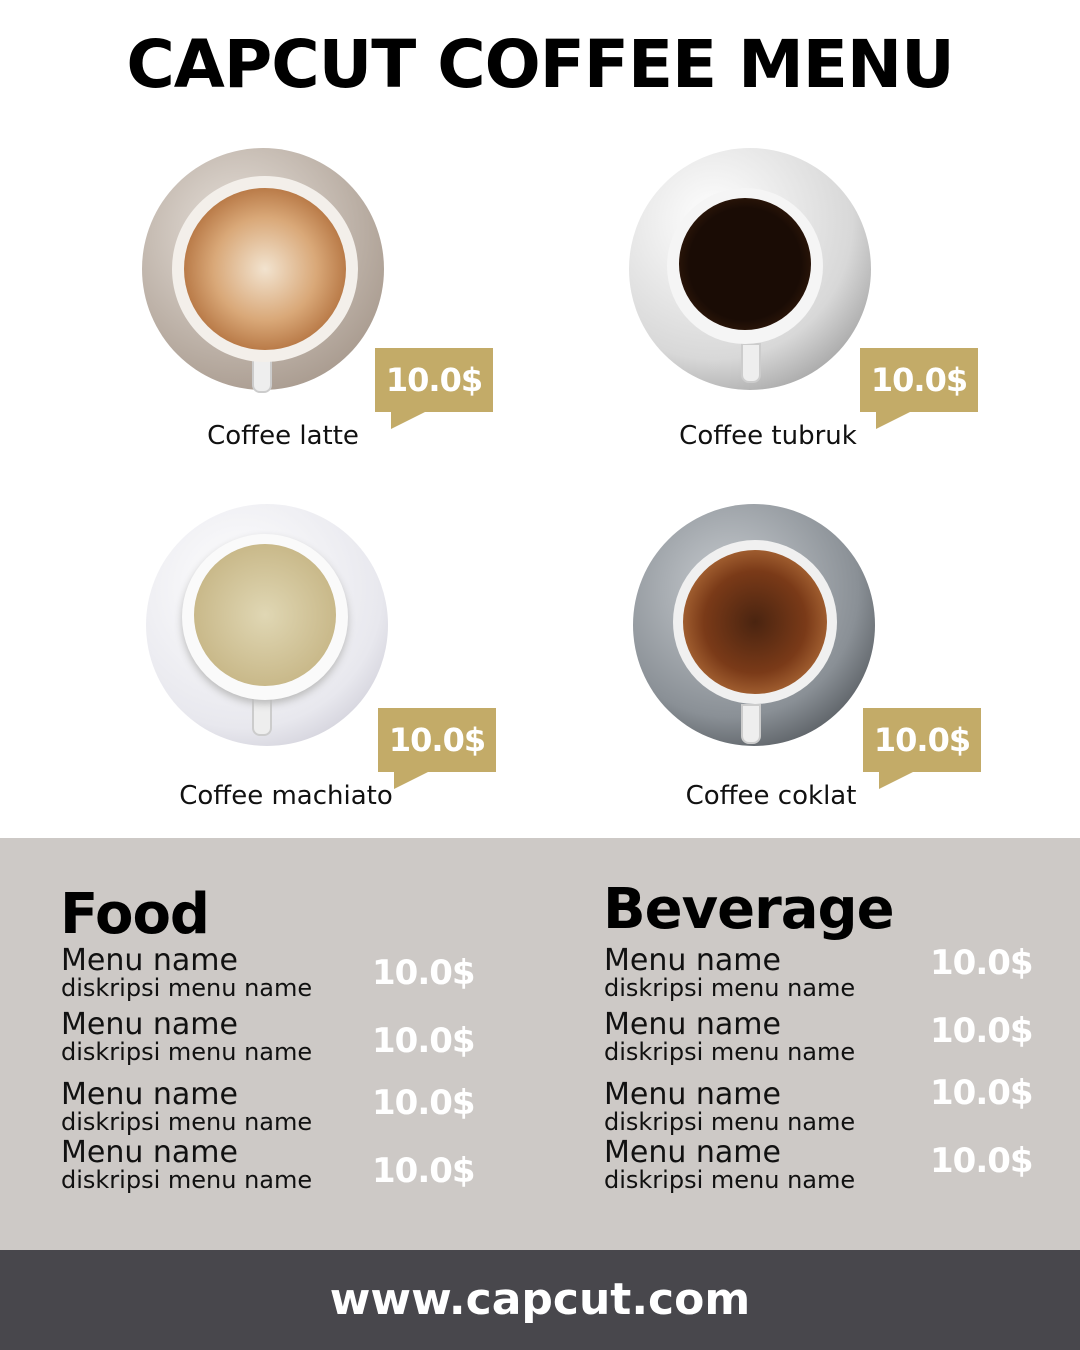  I want to click on product-name: Coffee machiato, so click(286, 796).